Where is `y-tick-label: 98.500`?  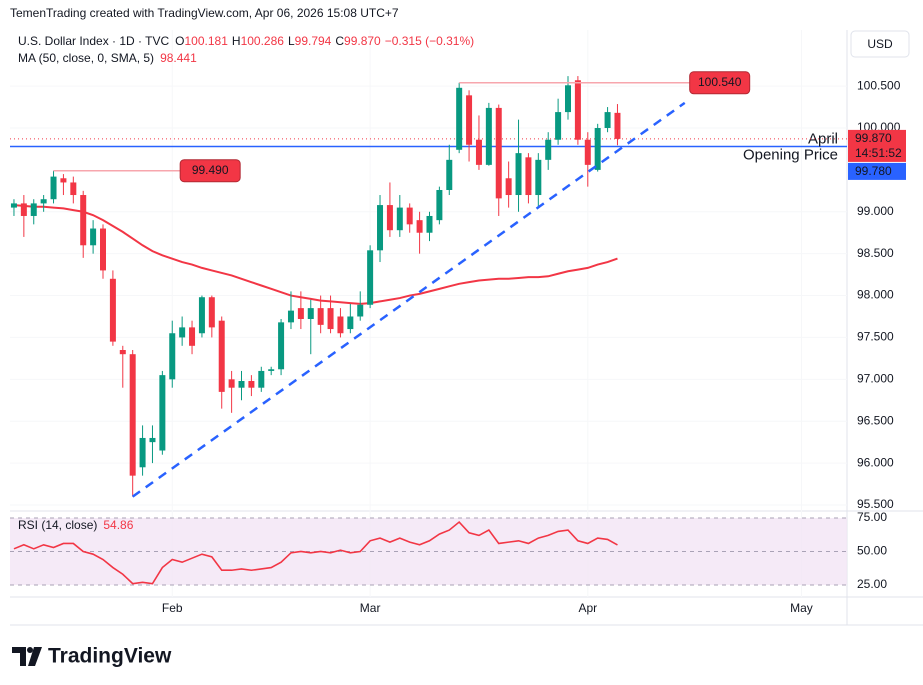
y-tick-label: 98.500 is located at coordinates (875, 253).